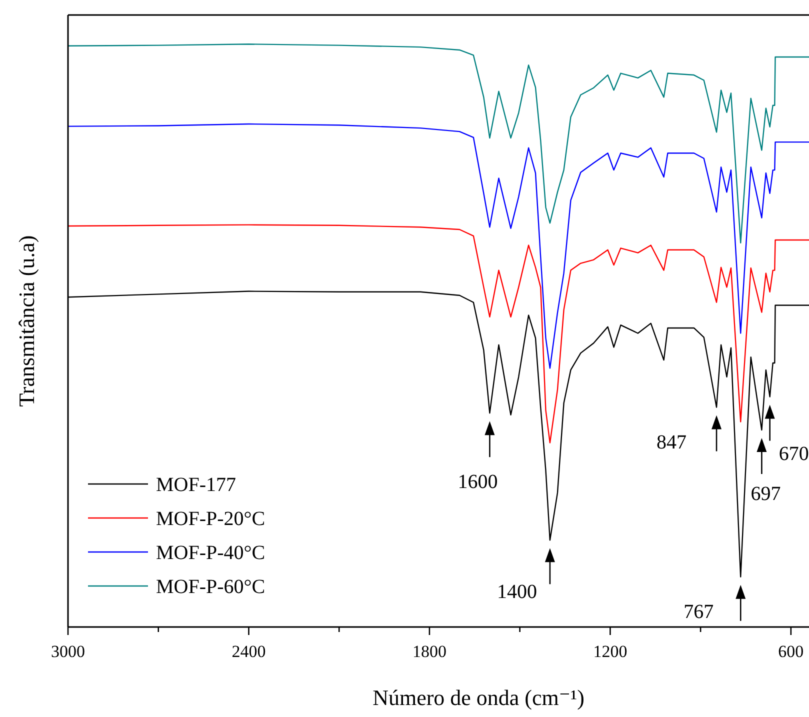 This screenshot has height=717, width=809. Describe the element at coordinates (793, 453) in the screenshot. I see `annotation: 670` at that location.